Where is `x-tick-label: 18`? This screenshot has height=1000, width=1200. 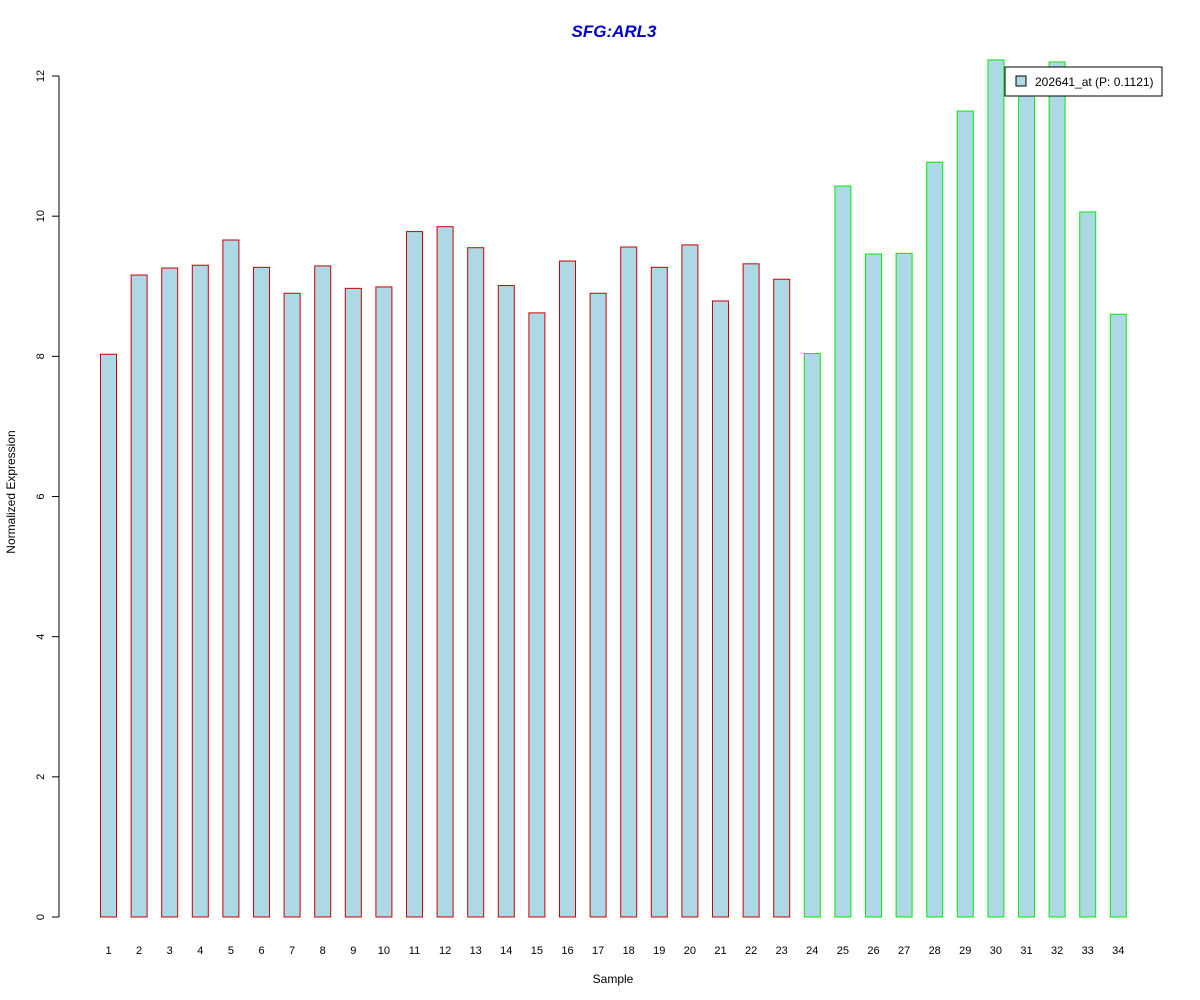
x-tick-label: 18 is located at coordinates (629, 951).